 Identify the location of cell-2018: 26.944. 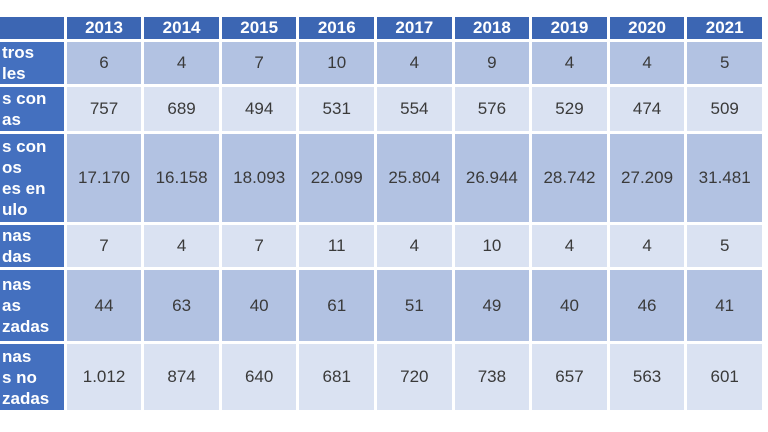
(492, 178).